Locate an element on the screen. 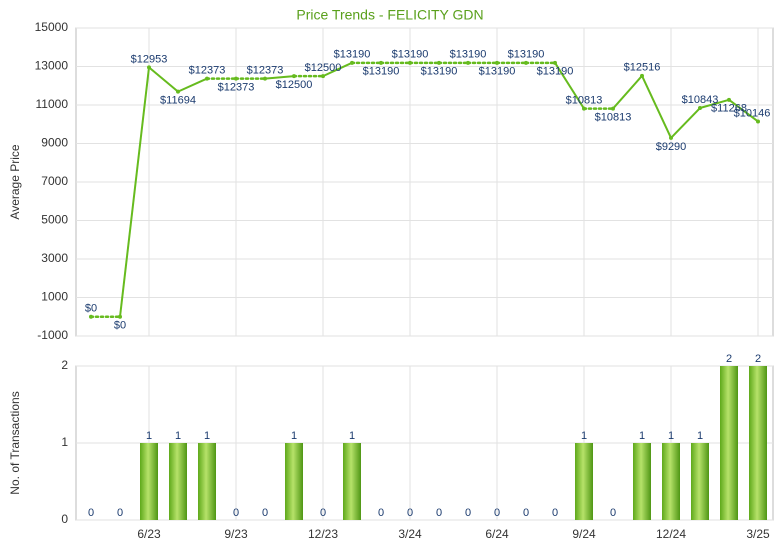 This screenshot has height=550, width=780. value-label: $11268 is located at coordinates (729, 109).